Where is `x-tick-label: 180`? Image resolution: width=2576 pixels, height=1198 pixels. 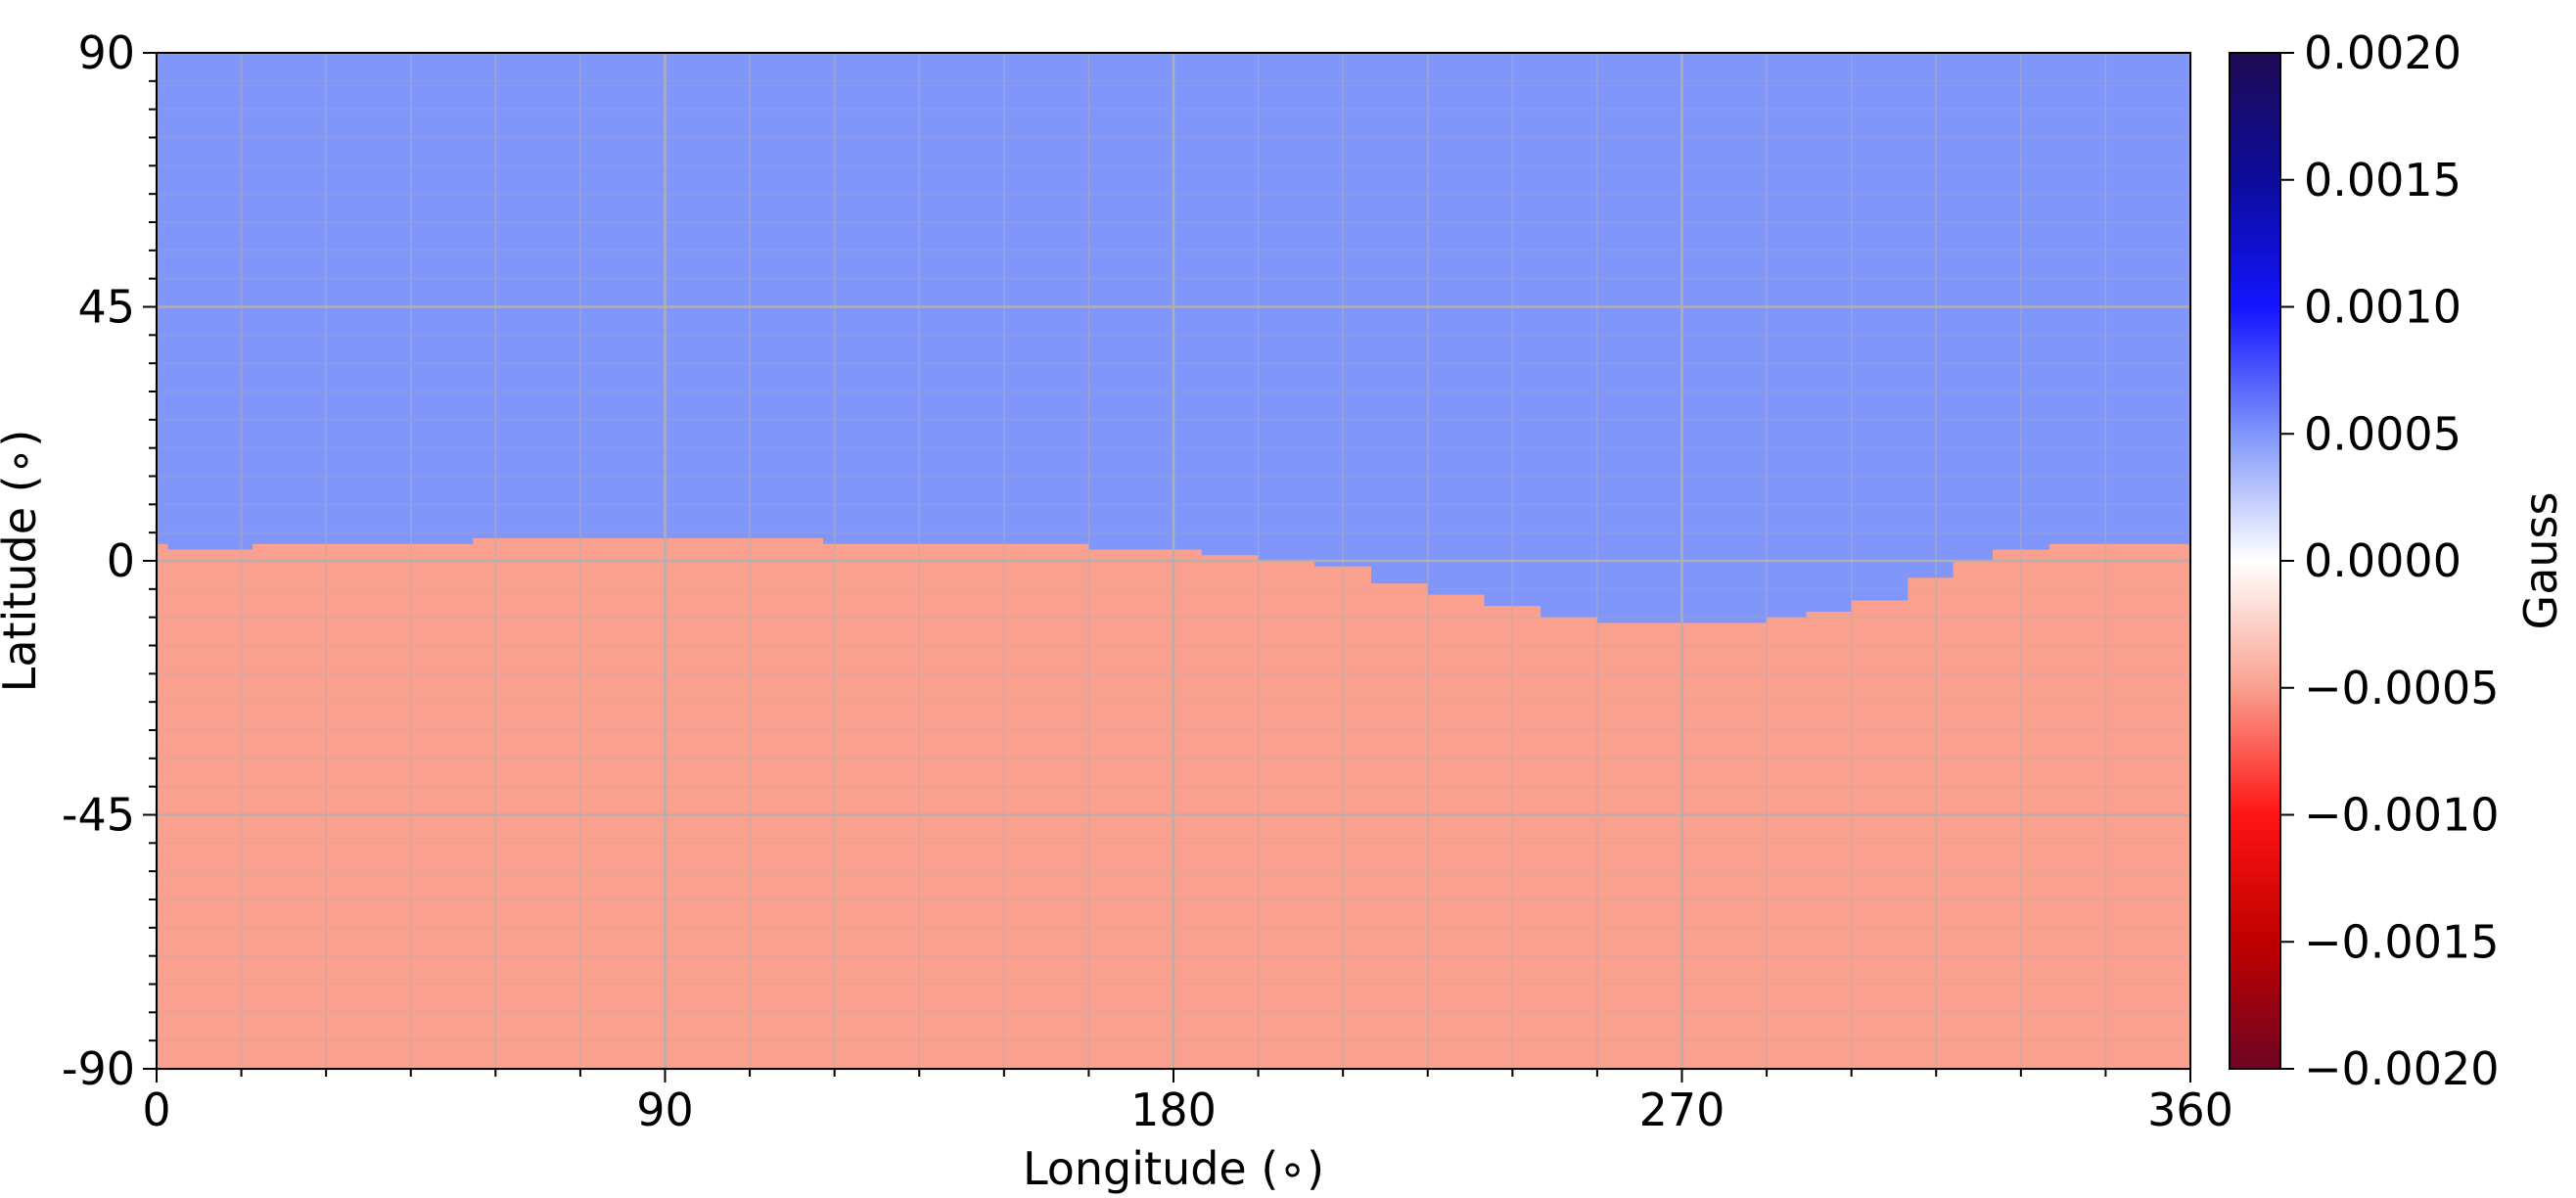
x-tick-label: 180 is located at coordinates (1173, 1109).